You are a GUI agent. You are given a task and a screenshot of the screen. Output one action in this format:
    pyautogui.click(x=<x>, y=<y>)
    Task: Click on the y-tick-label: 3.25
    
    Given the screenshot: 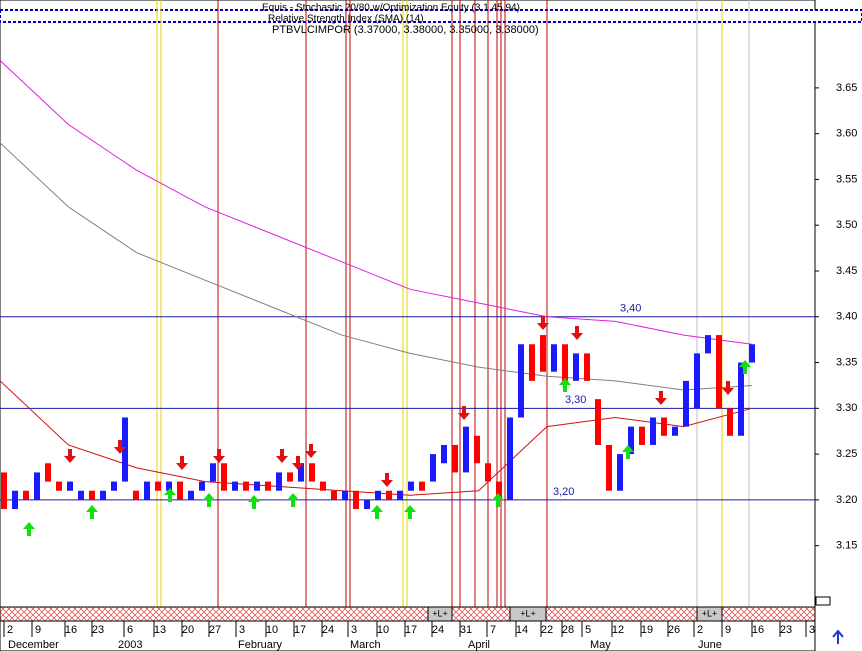 What is the action you would take?
    pyautogui.click(x=846, y=454)
    